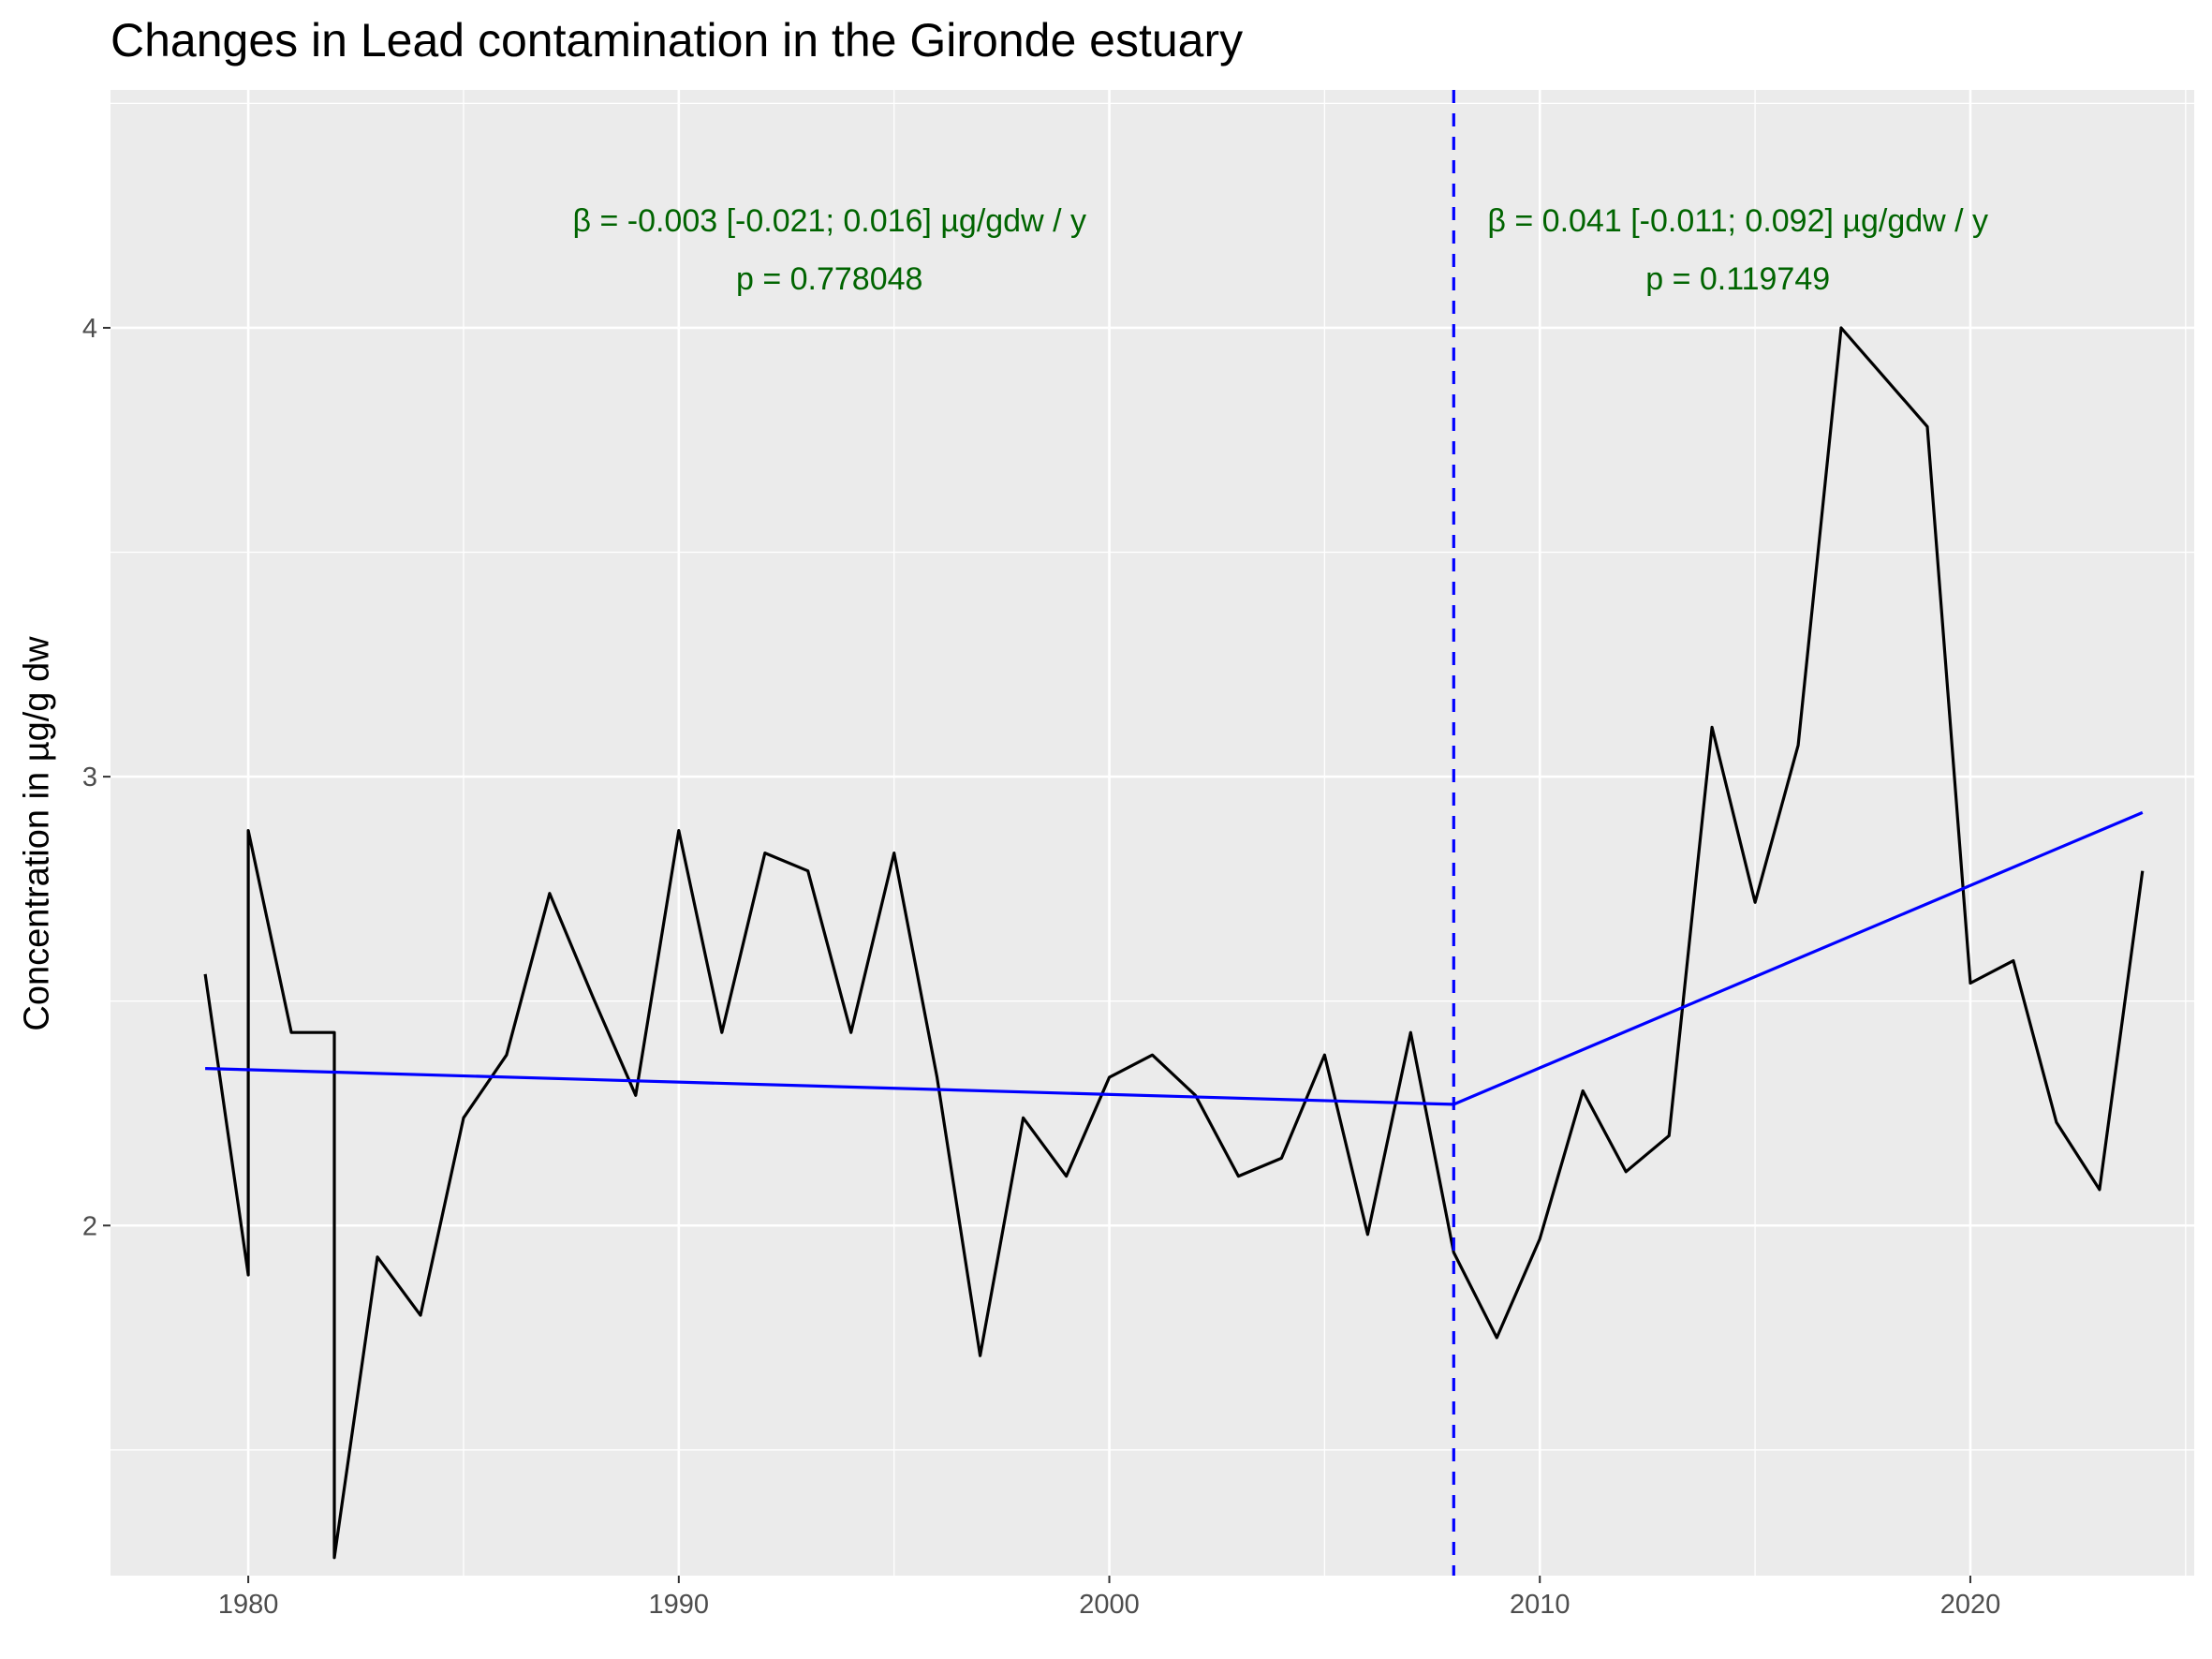 This screenshot has height=1659, width=2212. Describe the element at coordinates (1971, 1605) in the screenshot. I see `x-tick-label: 2020` at that location.